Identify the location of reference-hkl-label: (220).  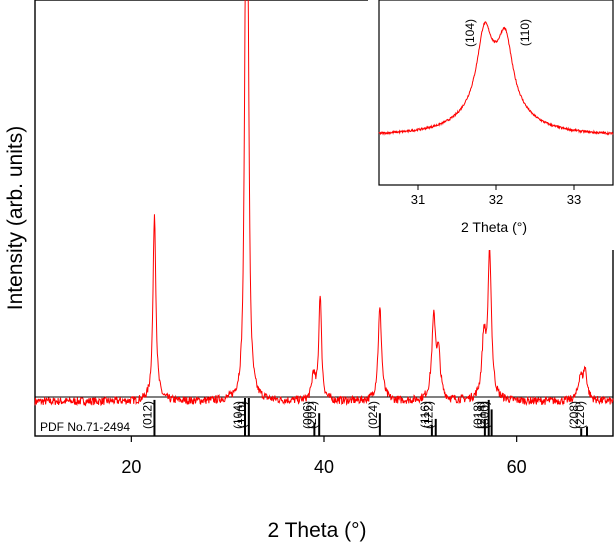
(580, 415).